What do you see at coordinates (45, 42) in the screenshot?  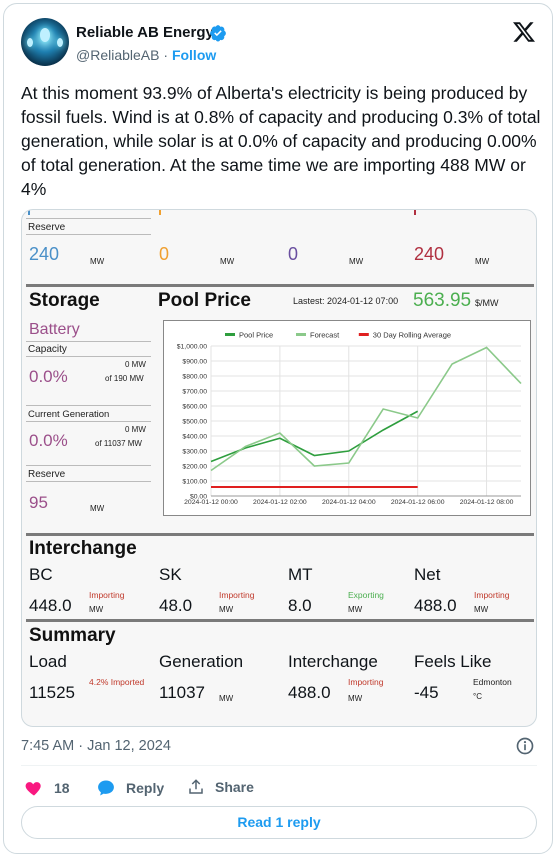 I see `avatar` at bounding box center [45, 42].